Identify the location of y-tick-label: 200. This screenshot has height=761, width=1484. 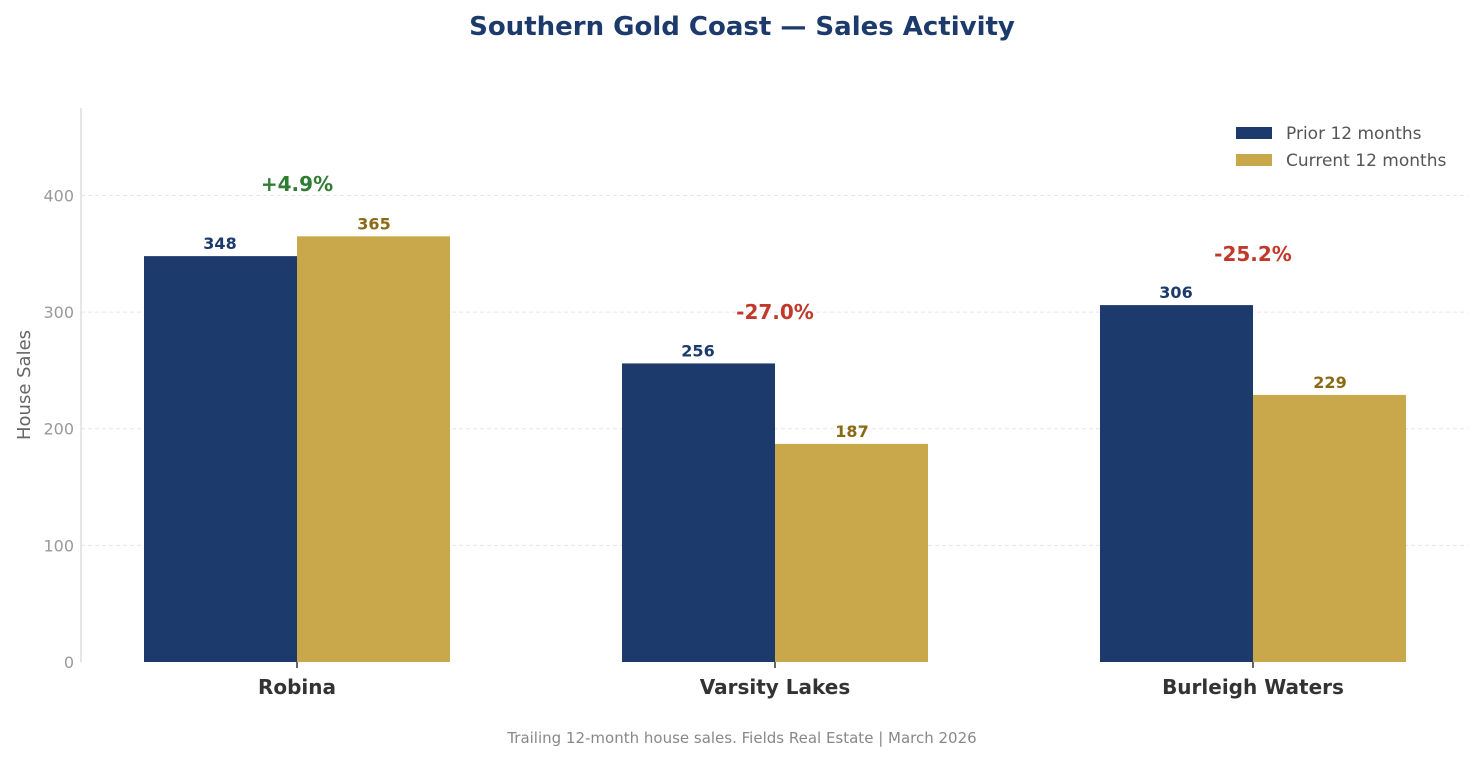
(58, 429).